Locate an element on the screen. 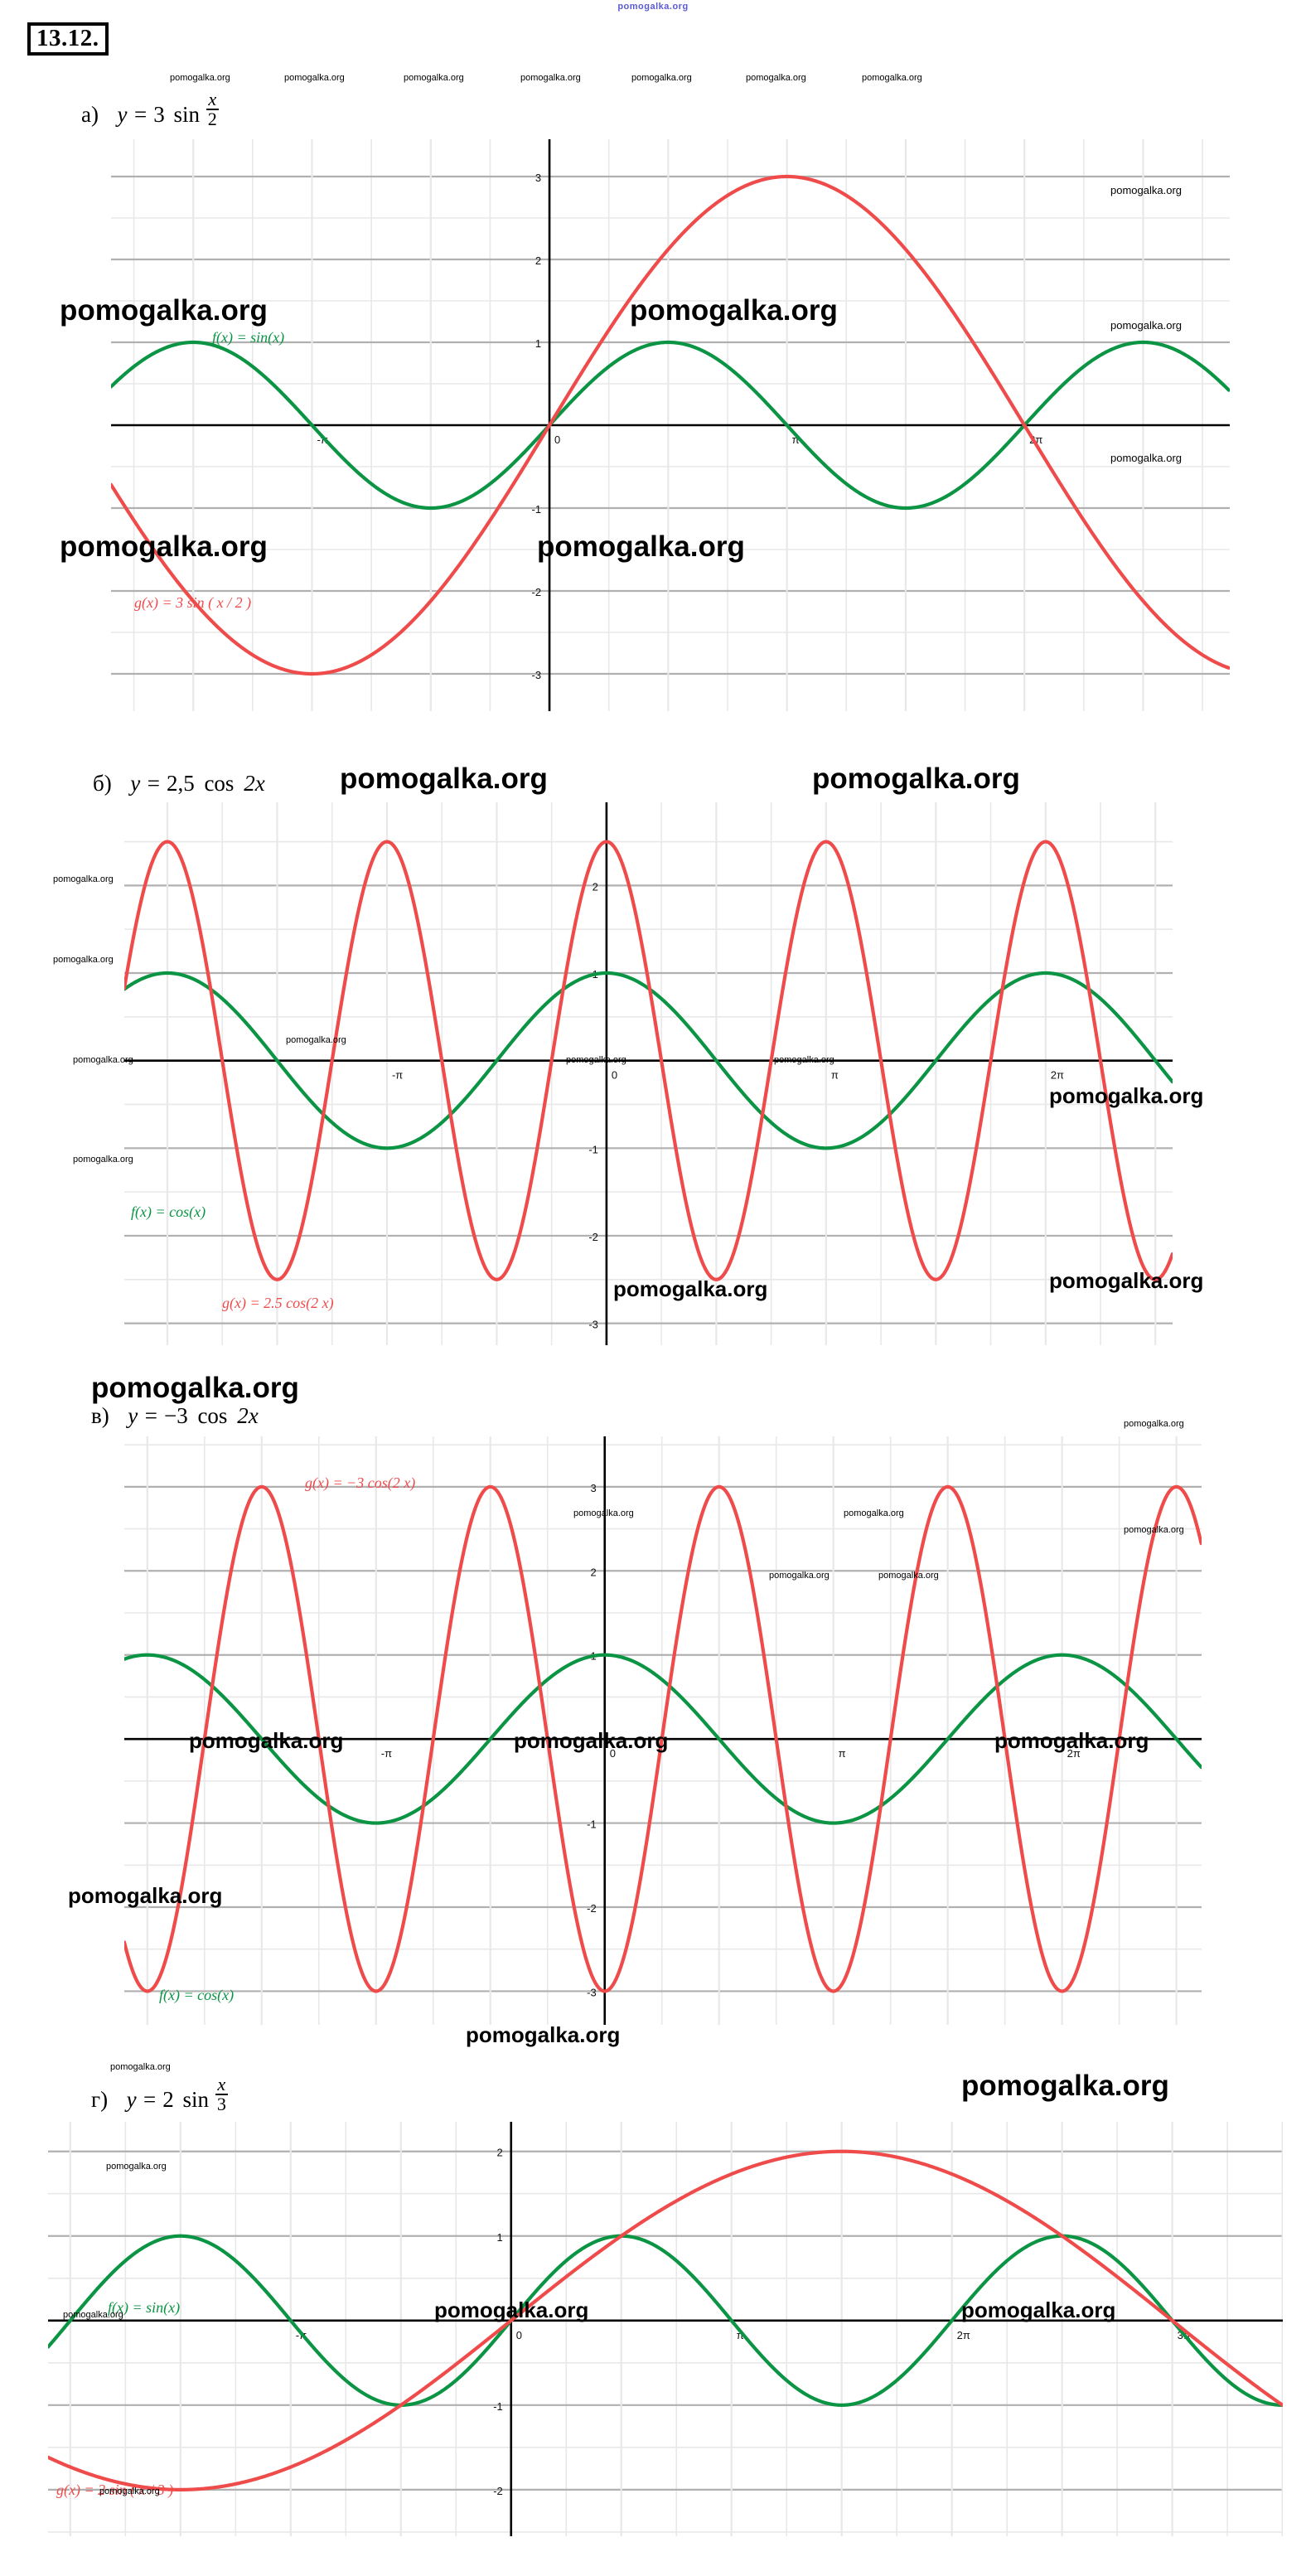 This screenshot has height=2576, width=1306. curve-label: g(x) = −3 cos(2 x) is located at coordinates (360, 1483).